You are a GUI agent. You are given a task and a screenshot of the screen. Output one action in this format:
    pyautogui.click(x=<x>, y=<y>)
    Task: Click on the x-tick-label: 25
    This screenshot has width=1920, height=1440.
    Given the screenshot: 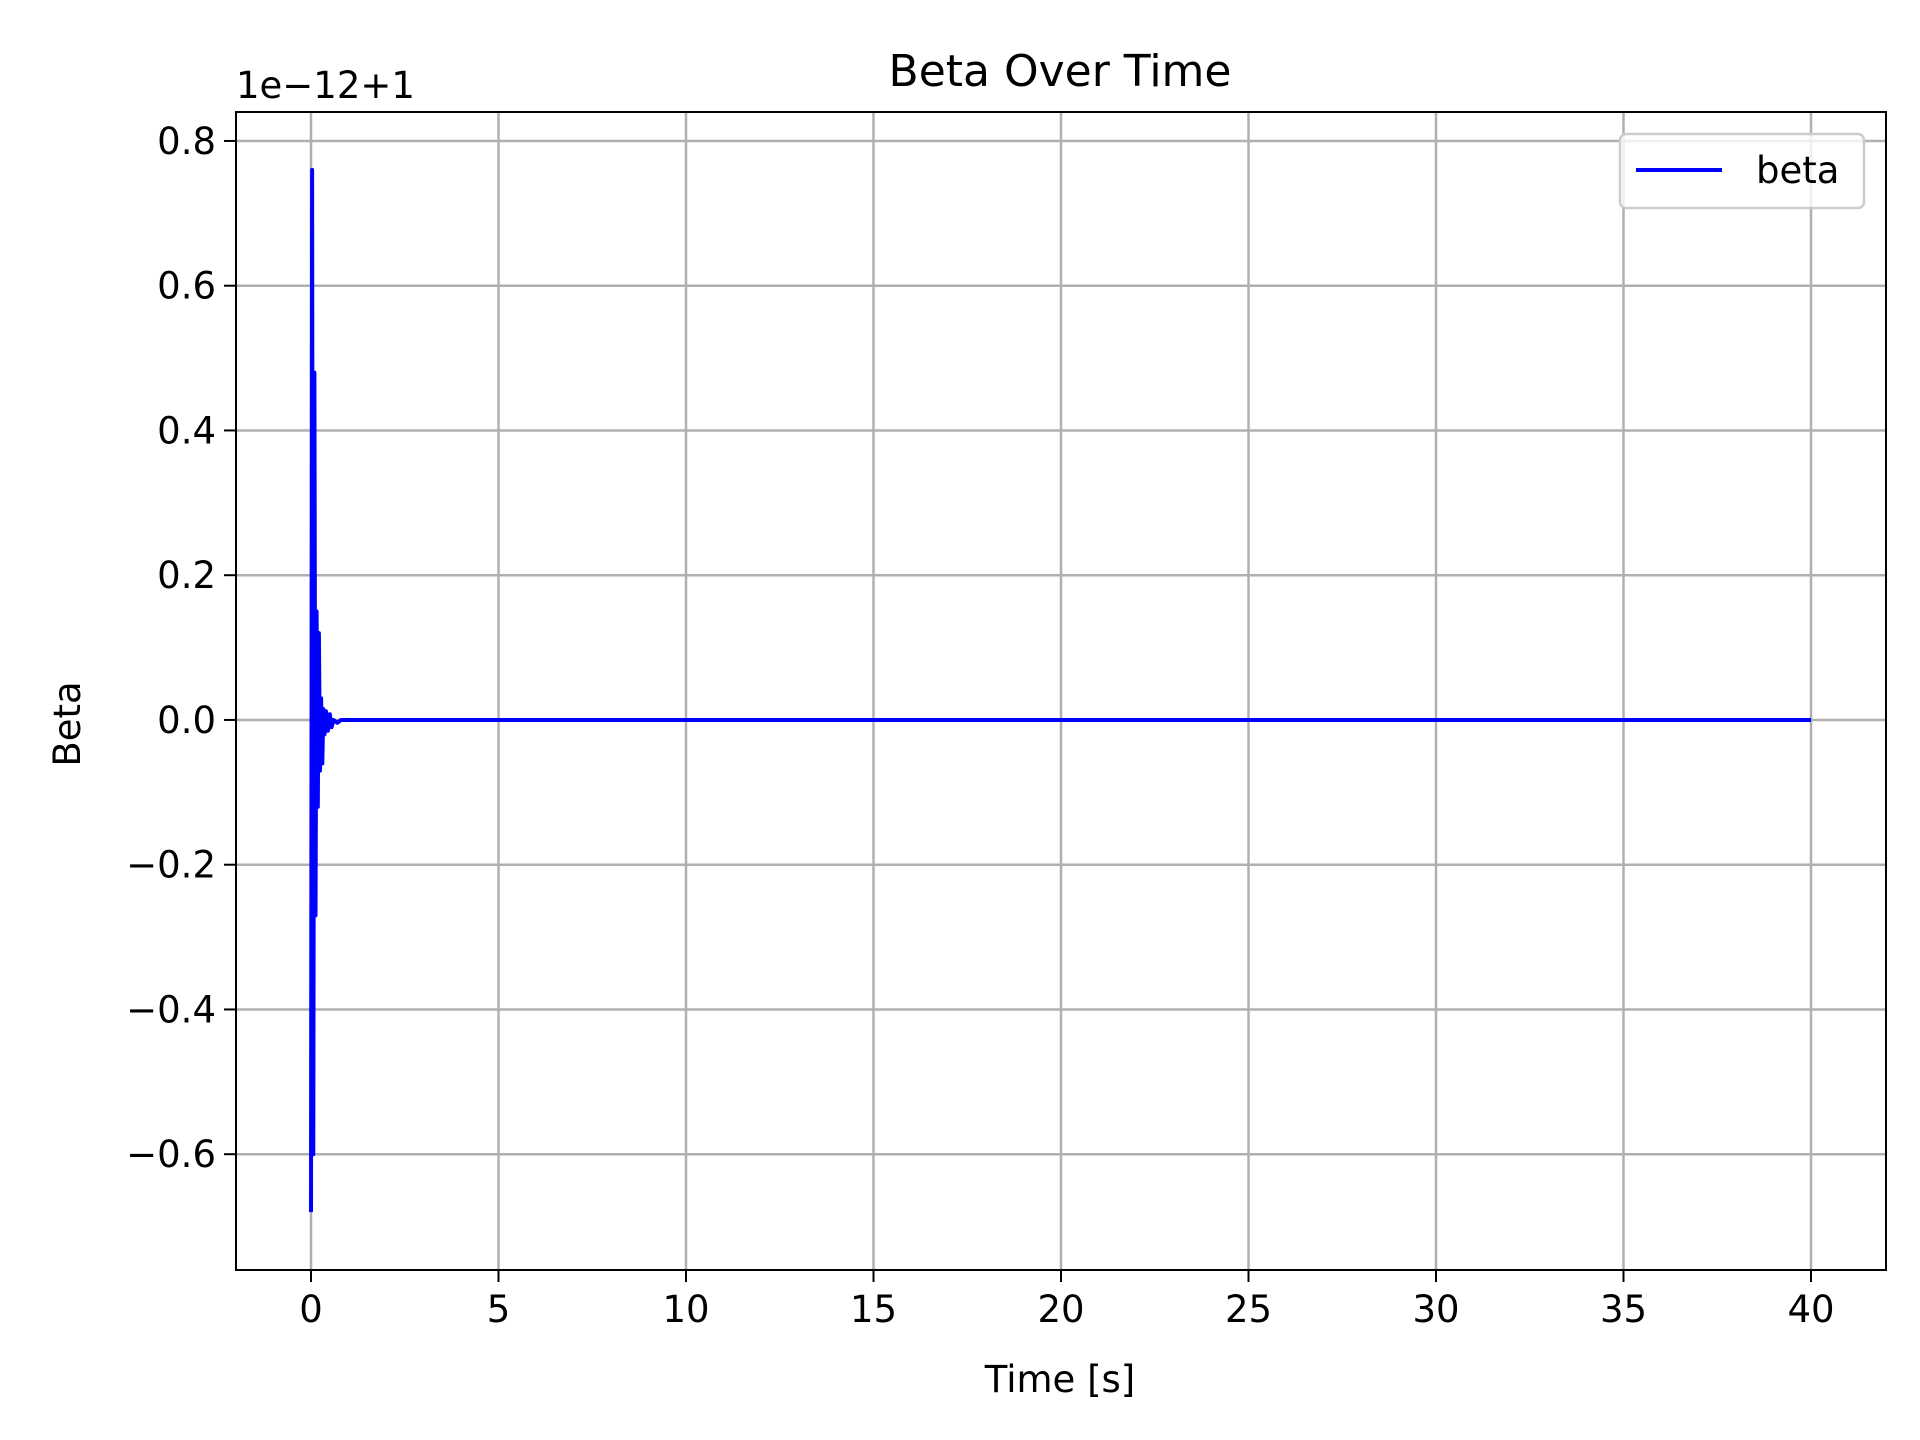 What is the action you would take?
    pyautogui.click(x=1248, y=1309)
    